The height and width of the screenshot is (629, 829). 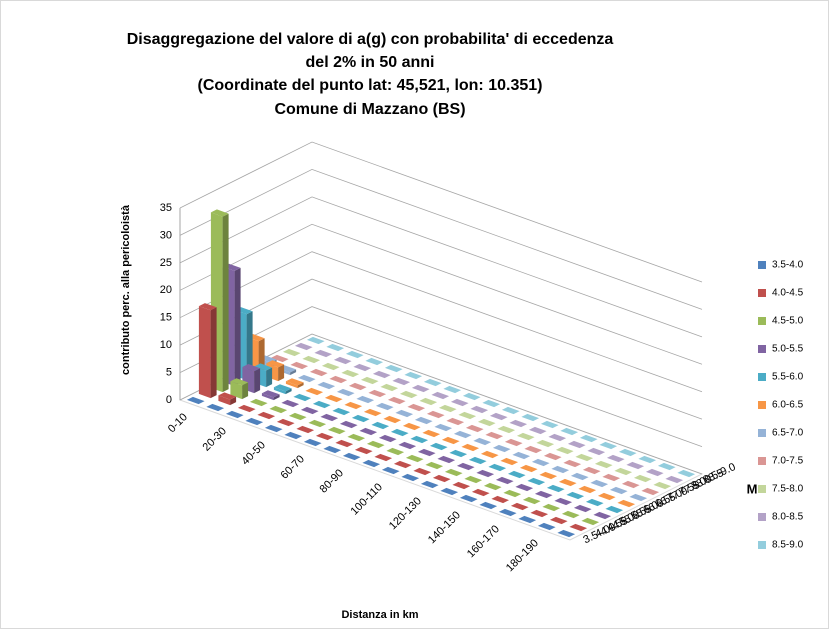 What do you see at coordinates (369, 109) in the screenshot?
I see `chart-title: Comune di Mazzano (BS)` at bounding box center [369, 109].